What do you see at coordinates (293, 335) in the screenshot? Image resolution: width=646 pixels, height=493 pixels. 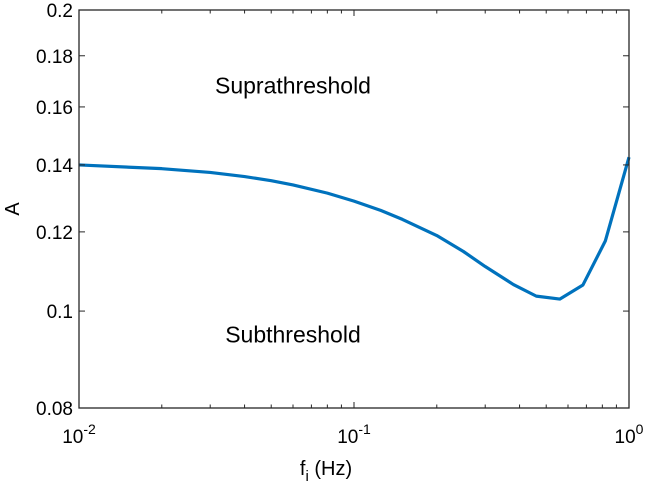 I see `region-label-subthreshold: Subthreshold` at bounding box center [293, 335].